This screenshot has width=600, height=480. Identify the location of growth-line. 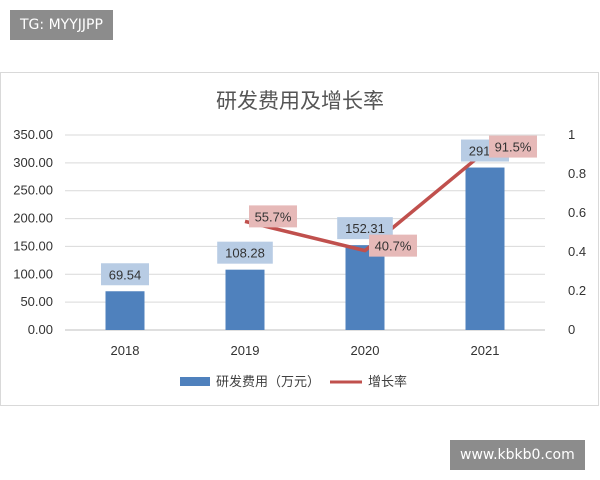
(365, 201).